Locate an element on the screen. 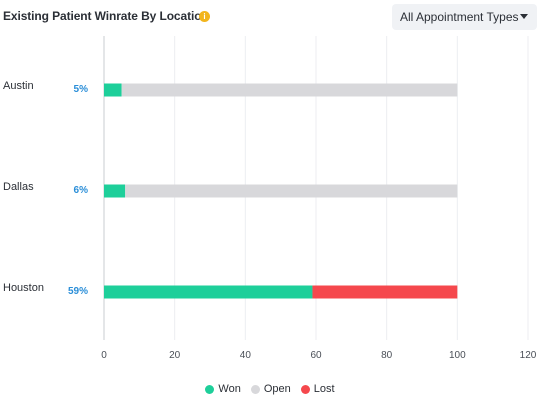  category-label: Dallas is located at coordinates (18, 187).